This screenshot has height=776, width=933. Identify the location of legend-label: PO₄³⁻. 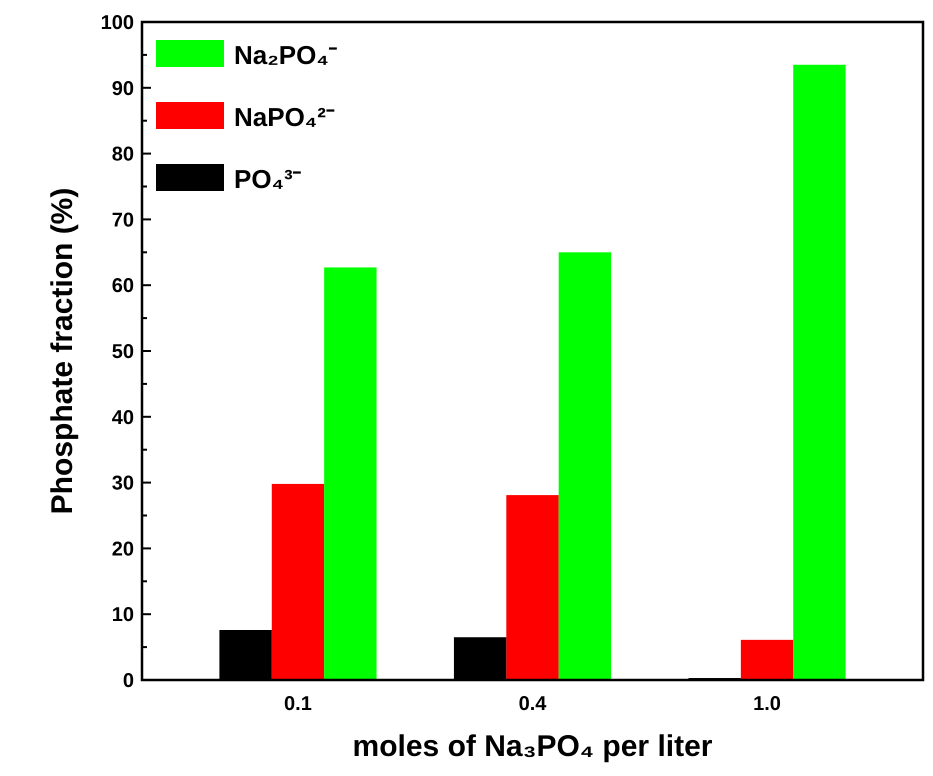
(268, 179).